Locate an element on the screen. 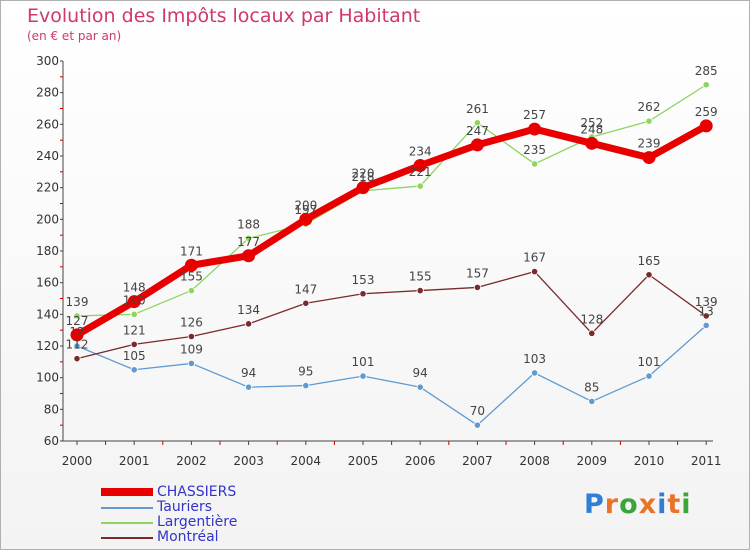 This screenshot has width=750, height=551. logo-letter: r is located at coordinates (612, 504).